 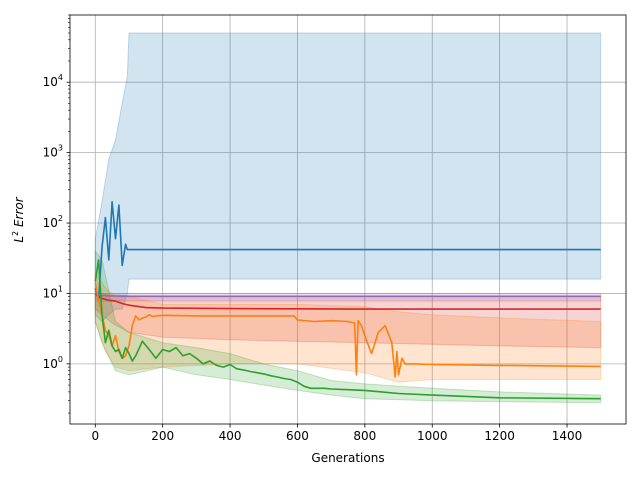 I want to click on y-axis-label-rest: Error, so click(x=19, y=213).